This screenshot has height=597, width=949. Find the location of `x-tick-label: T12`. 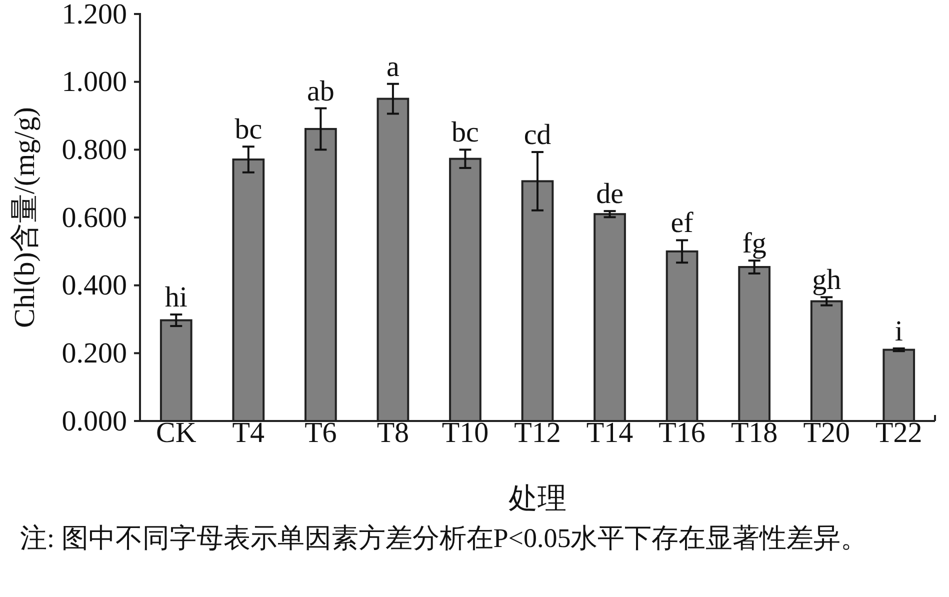

x-tick-label: T12 is located at coordinates (537, 433).